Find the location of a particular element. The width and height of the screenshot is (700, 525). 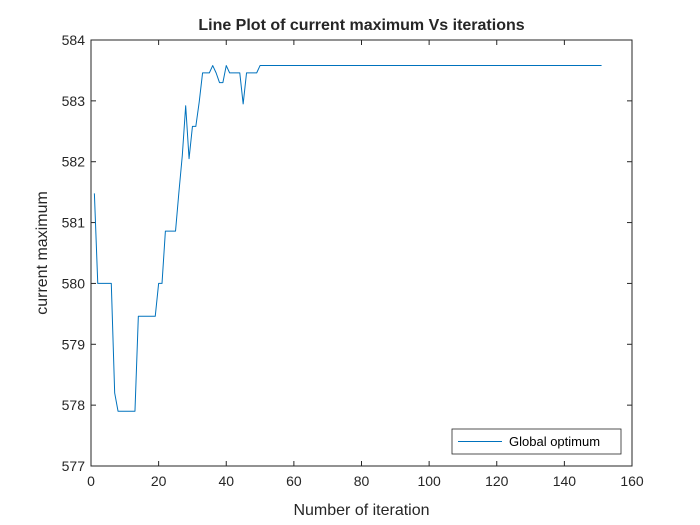

y-tick-label: 581 is located at coordinates (74, 223).